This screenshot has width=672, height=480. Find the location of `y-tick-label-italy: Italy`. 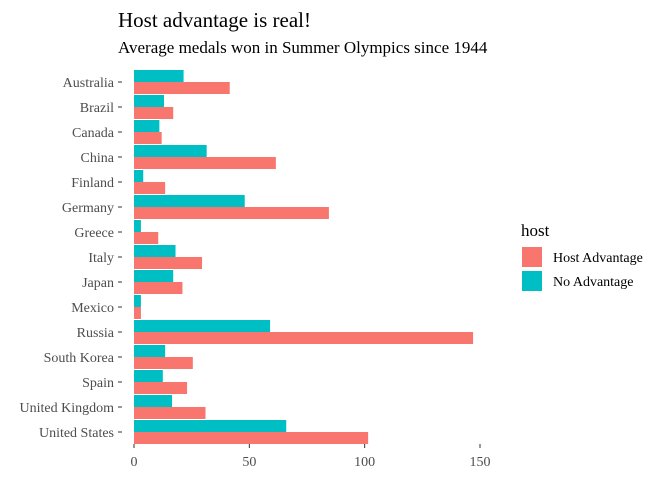

y-tick-label-italy: Italy is located at coordinates (101, 258).